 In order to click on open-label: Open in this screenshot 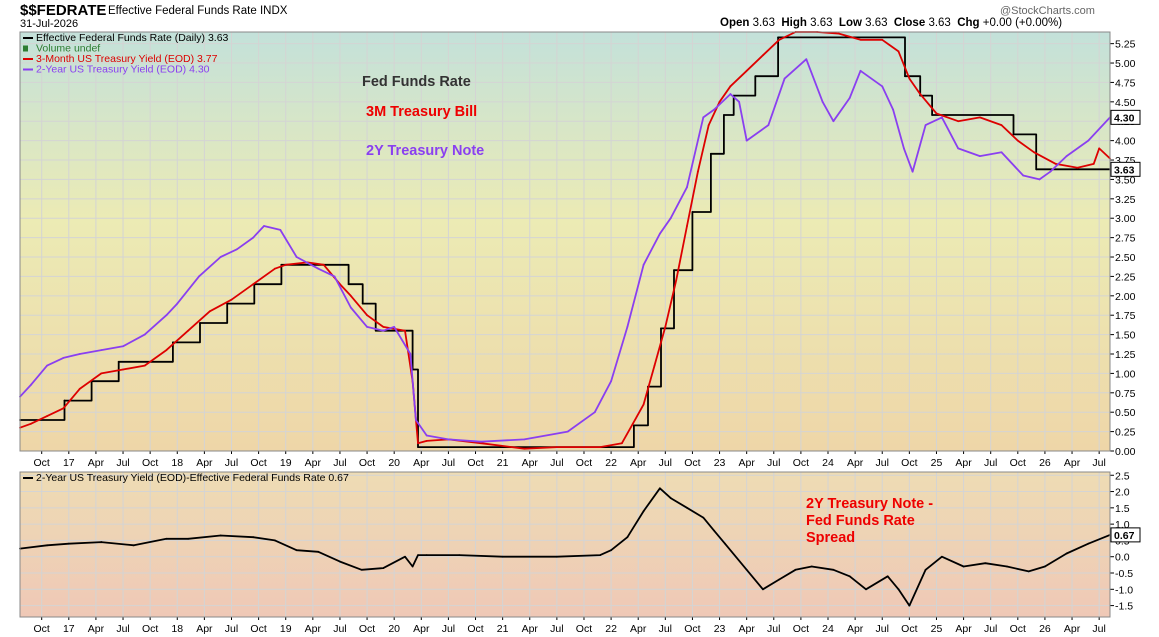, I will do `click(735, 23)`.